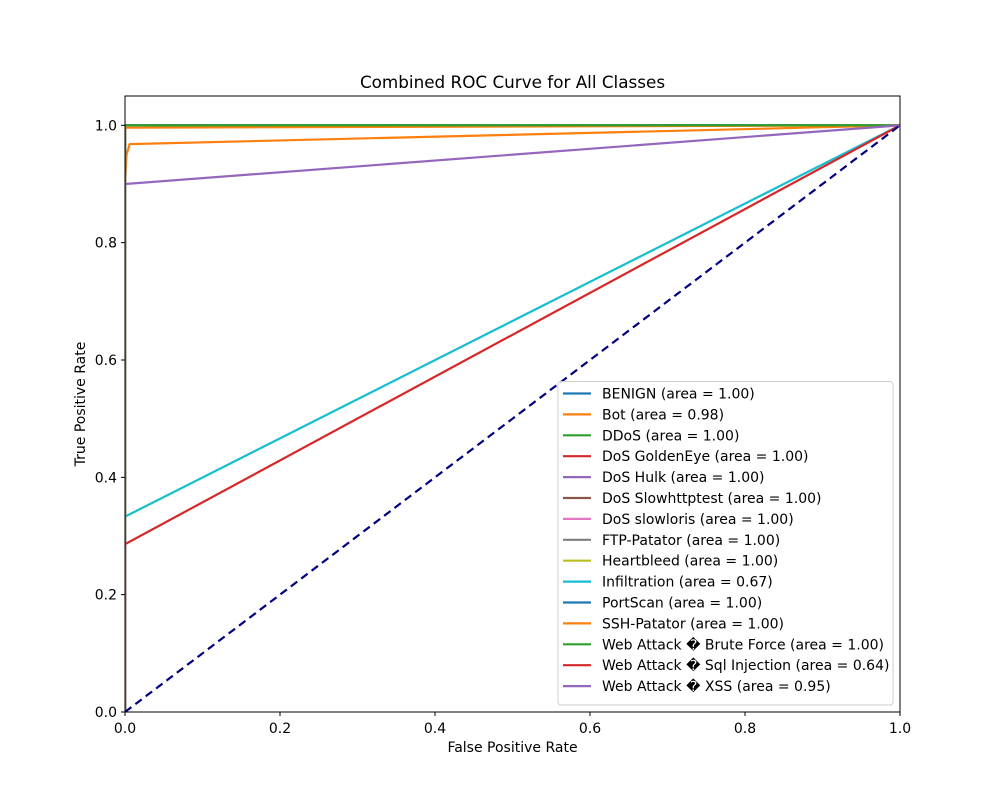 The height and width of the screenshot is (800, 1000). What do you see at coordinates (705, 457) in the screenshot?
I see `legend-entry-label: DoS GoldenEye (area = 1.00)` at bounding box center [705, 457].